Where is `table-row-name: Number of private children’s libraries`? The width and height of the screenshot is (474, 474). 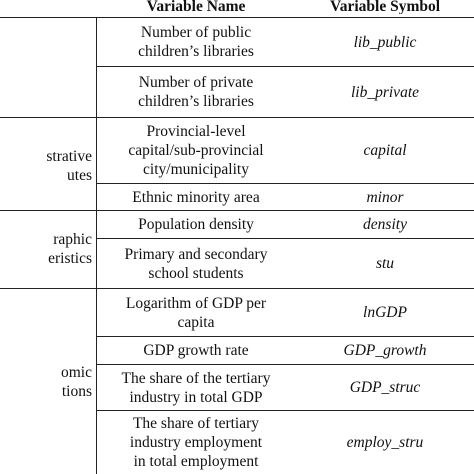 table-row-name: Number of private children’s libraries is located at coordinates (196, 92).